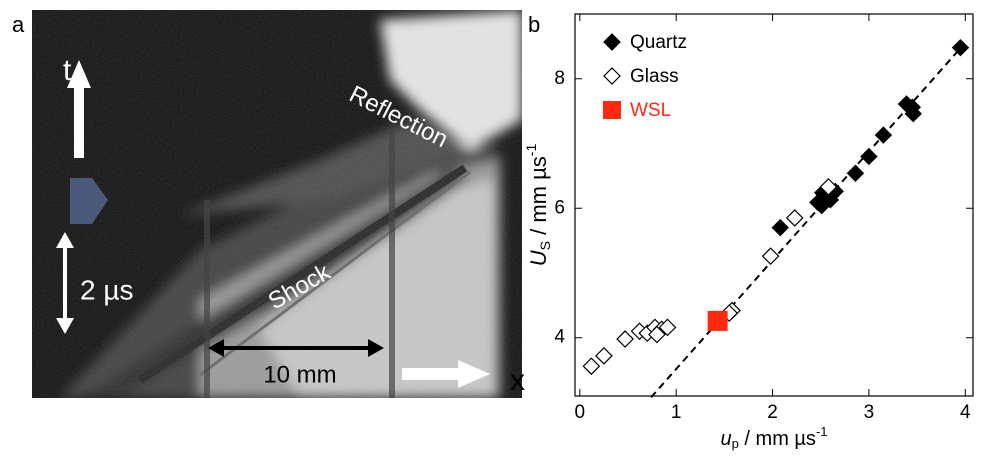 This screenshot has height=464, width=983. I want to click on x-label-unit: / mm µs, so click(777, 439).